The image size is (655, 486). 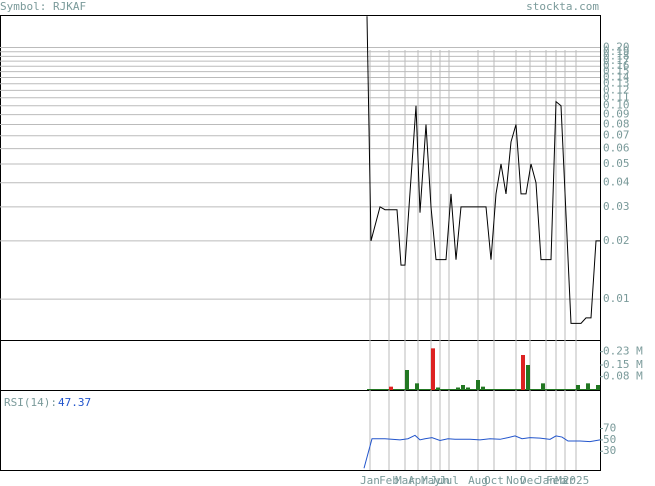 I want to click on y-tick-label: 30, so click(x=609, y=450).